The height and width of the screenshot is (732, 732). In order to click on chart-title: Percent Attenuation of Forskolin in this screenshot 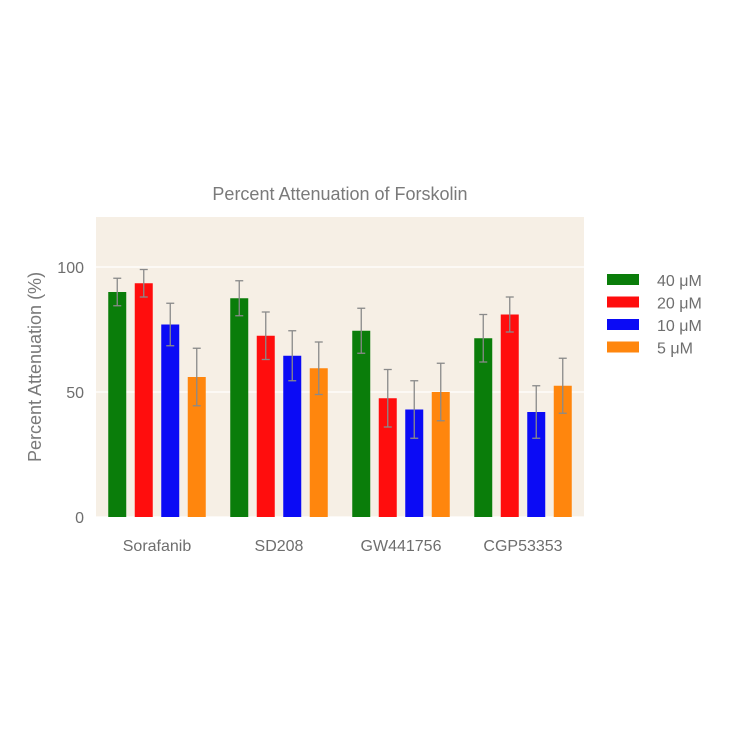, I will do `click(339, 194)`.